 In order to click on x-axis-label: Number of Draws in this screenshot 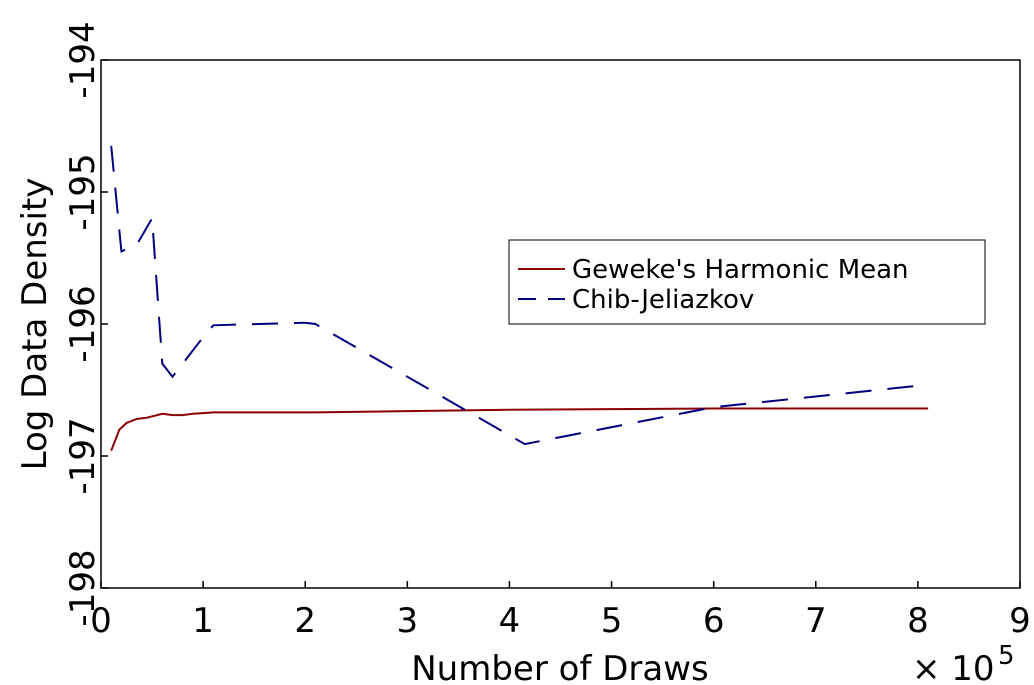, I will do `click(559, 667)`.